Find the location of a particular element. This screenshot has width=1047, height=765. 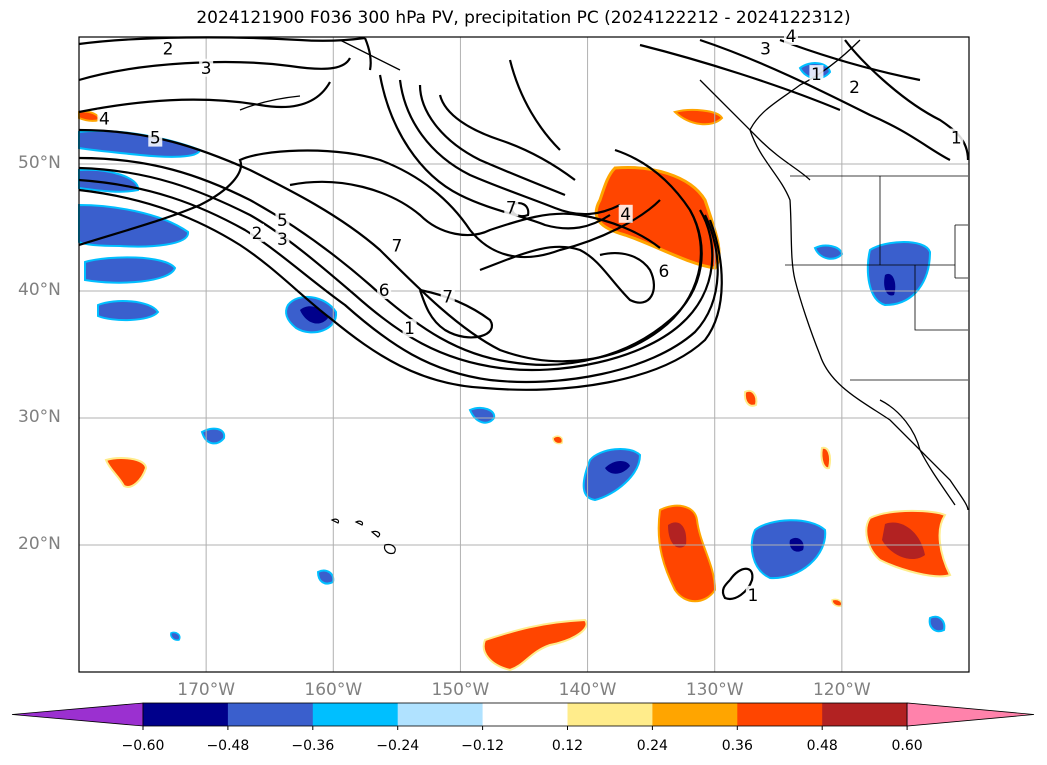

longitude-label: 160°W is located at coordinates (333, 690).